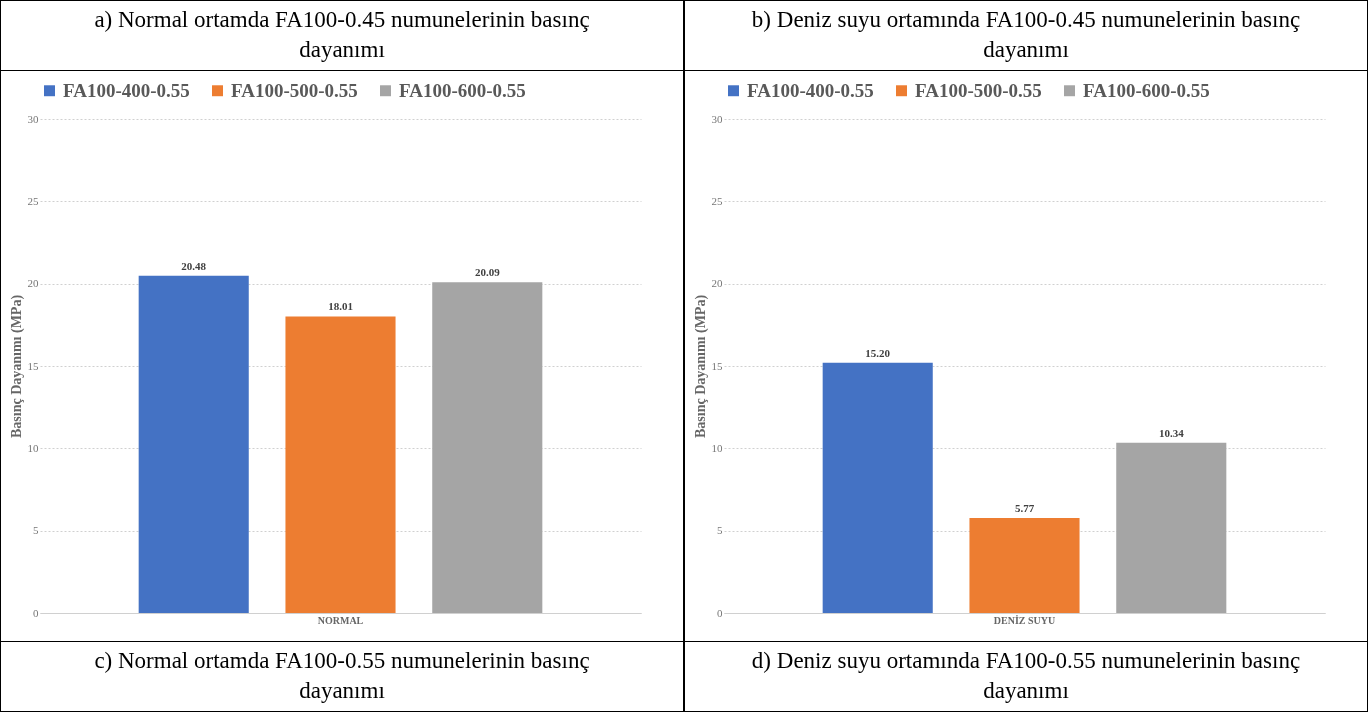 The height and width of the screenshot is (713, 1368). What do you see at coordinates (1024, 507) in the screenshot?
I see `data-label: 5.77` at bounding box center [1024, 507].